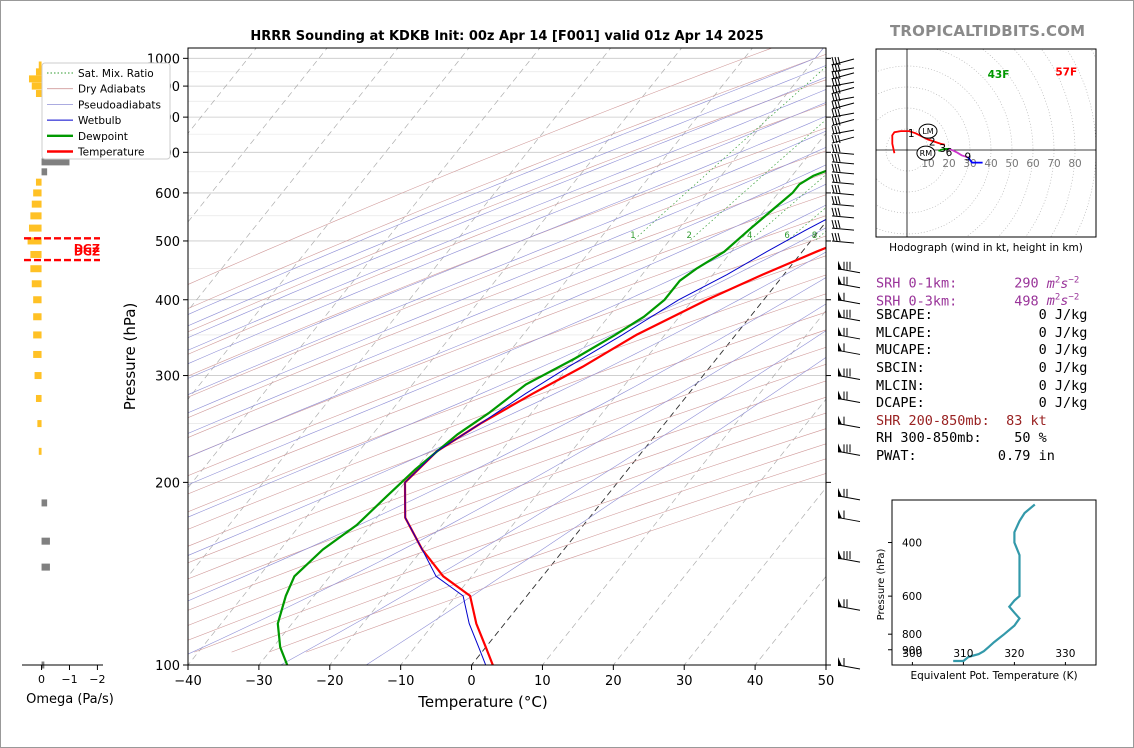 This screenshot has height=748, width=1134. I want to click on mix-ratio-label: 24, so click(926, 236).